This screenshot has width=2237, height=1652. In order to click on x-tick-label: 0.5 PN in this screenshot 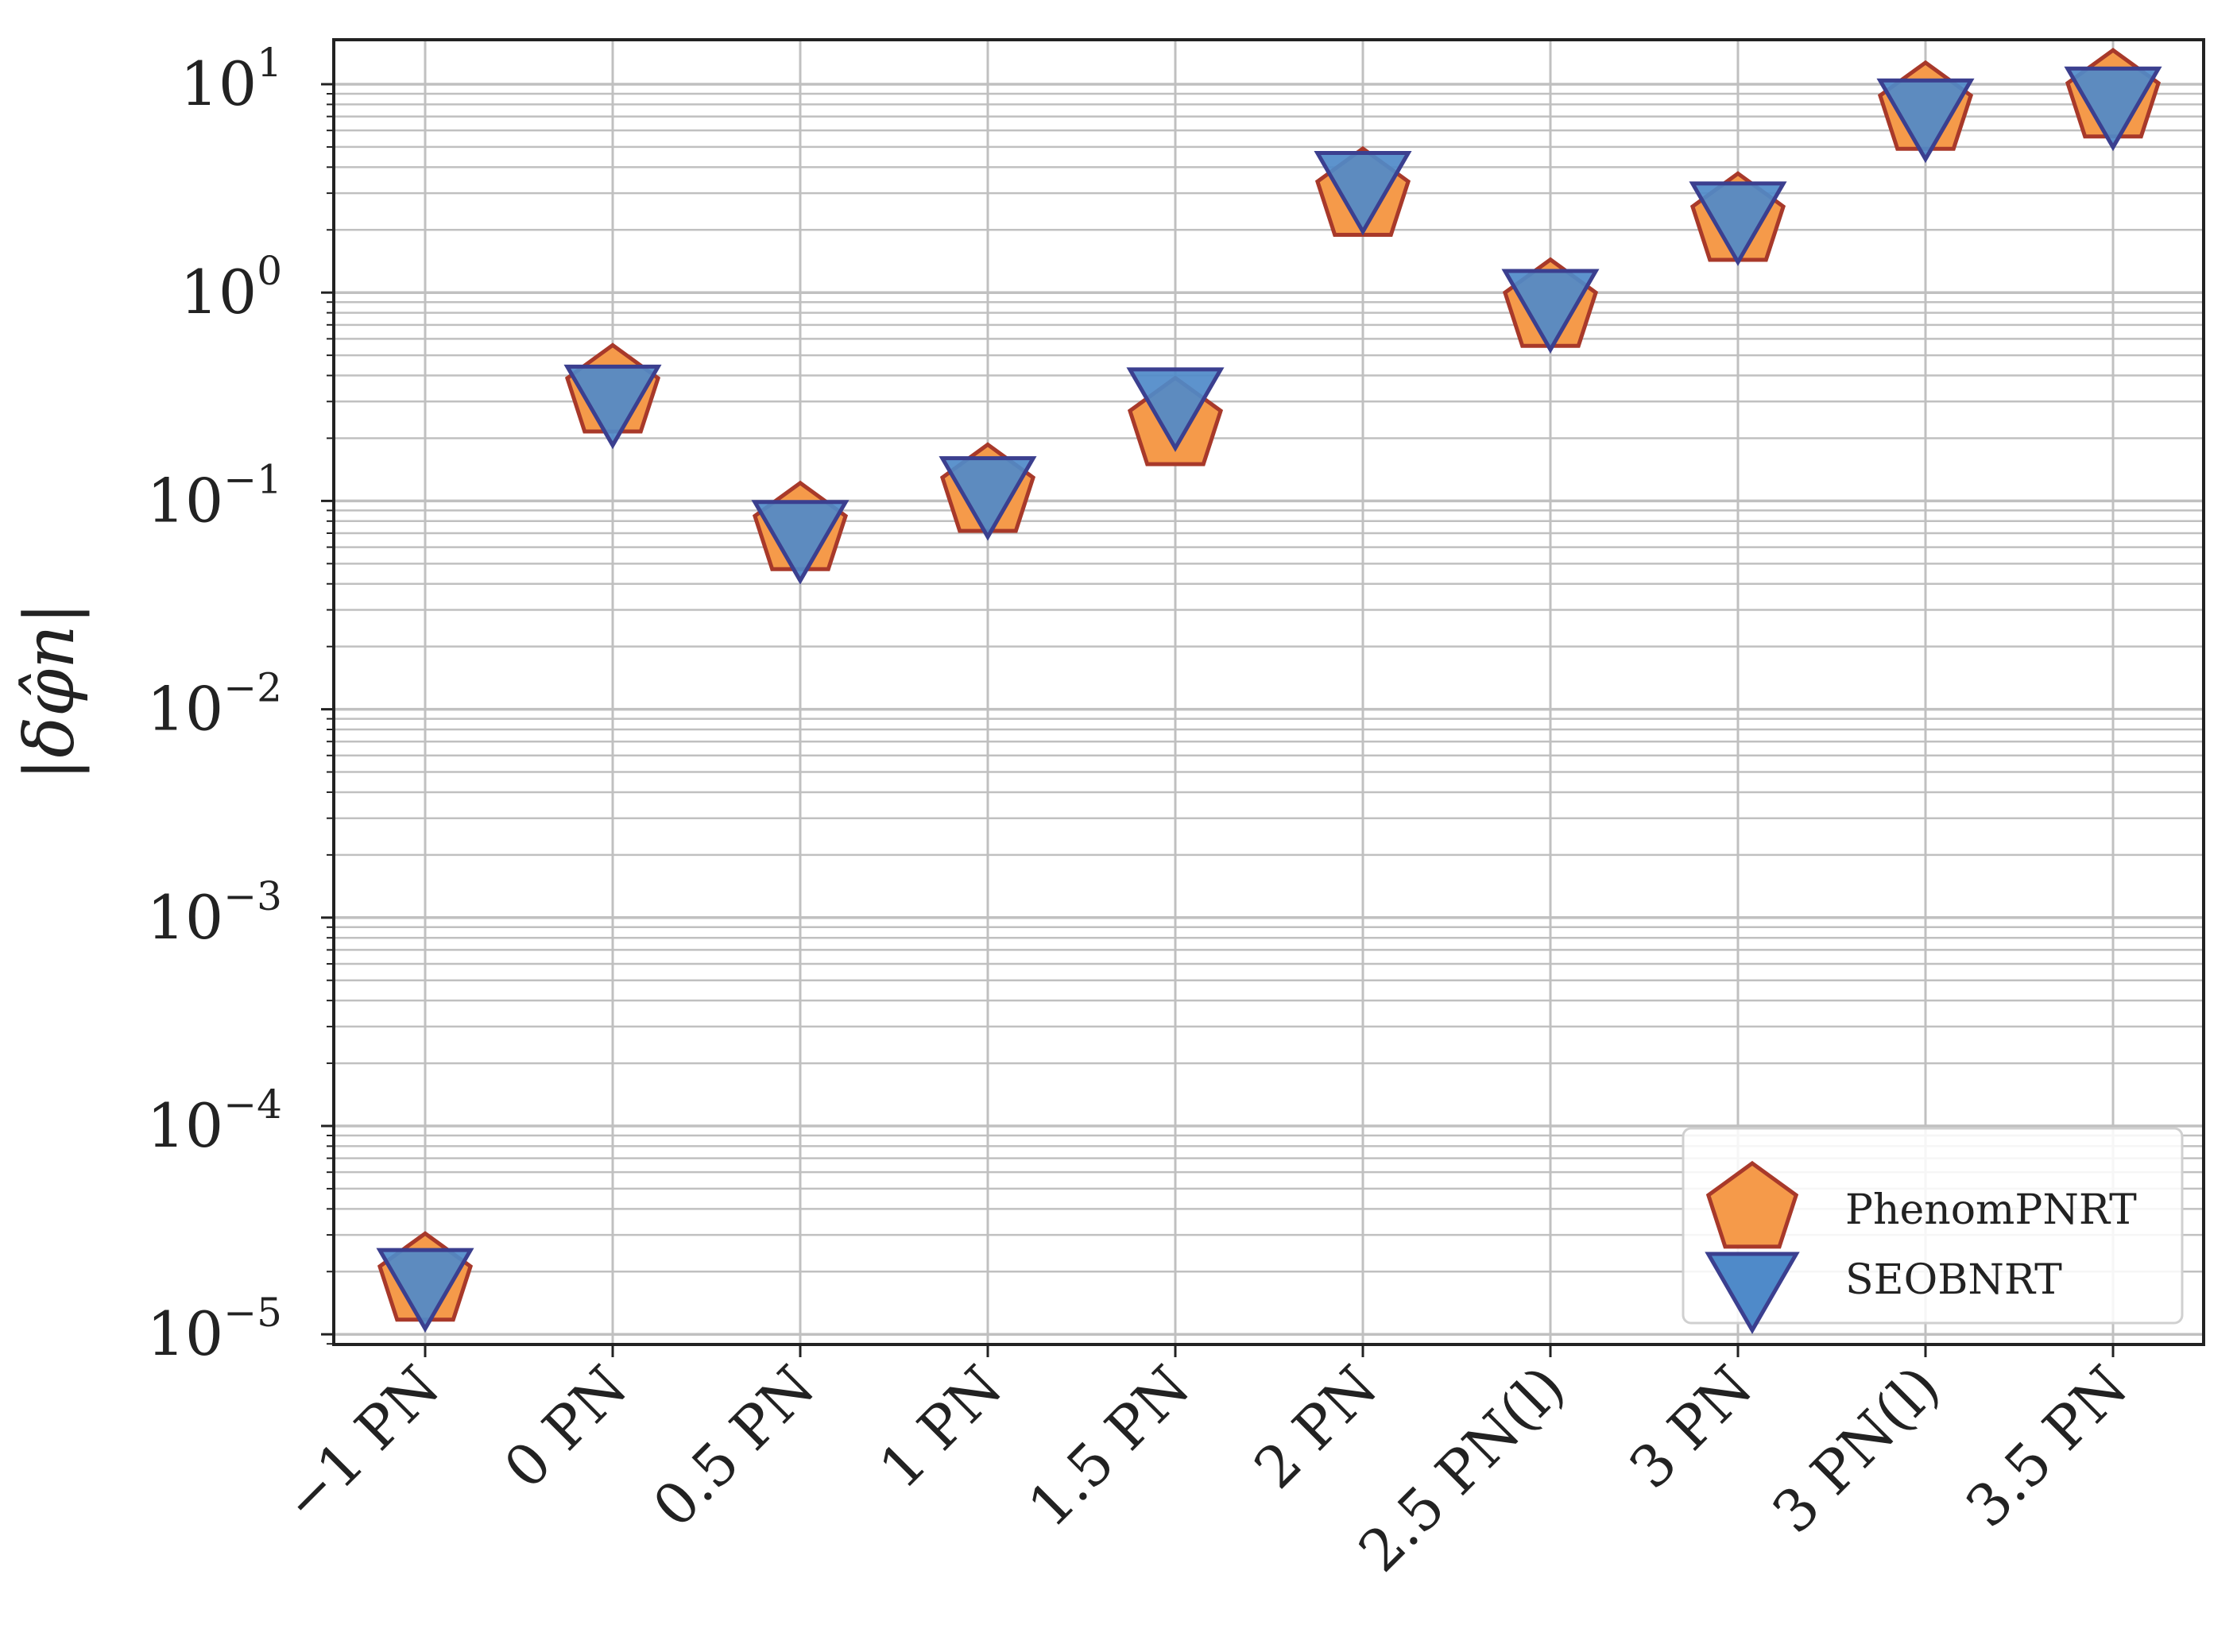, I will do `click(734, 1446)`.